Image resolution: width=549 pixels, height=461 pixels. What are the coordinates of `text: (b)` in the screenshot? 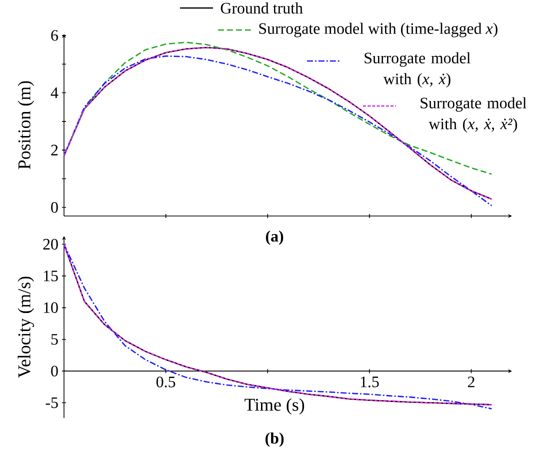 It's located at (275, 439).